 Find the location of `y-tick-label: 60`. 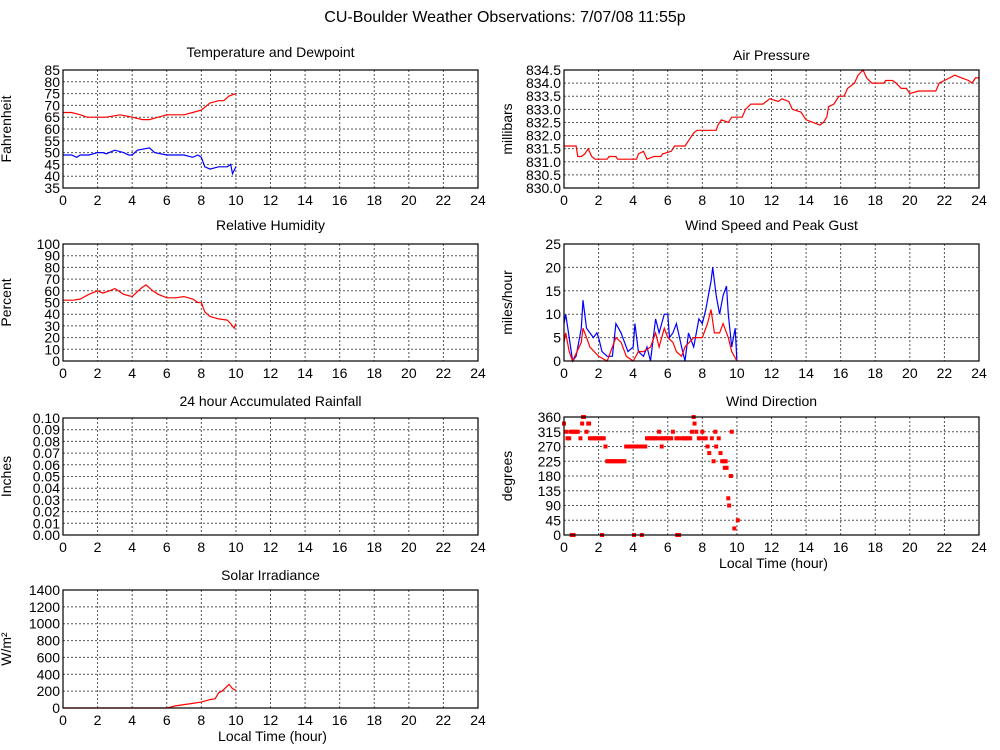

y-tick-label: 60 is located at coordinates (52, 291).